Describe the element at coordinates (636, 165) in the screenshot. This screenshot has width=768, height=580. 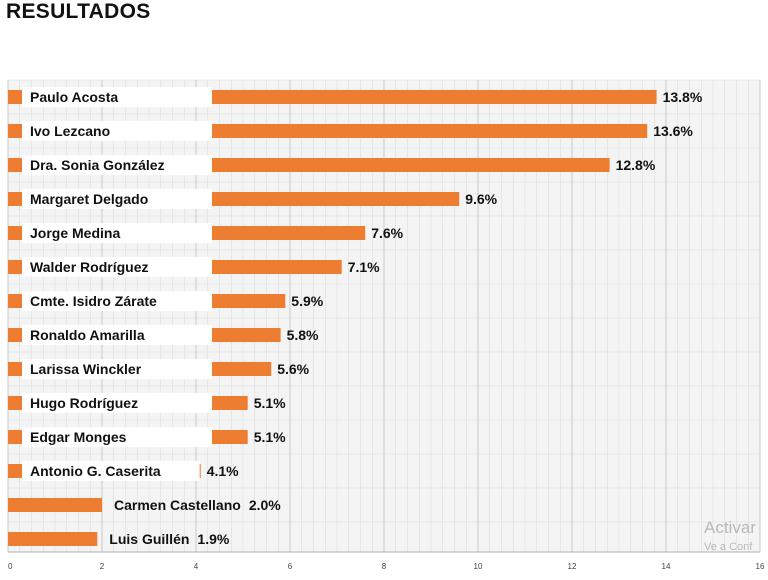
I see `data-label: 12.8%` at that location.